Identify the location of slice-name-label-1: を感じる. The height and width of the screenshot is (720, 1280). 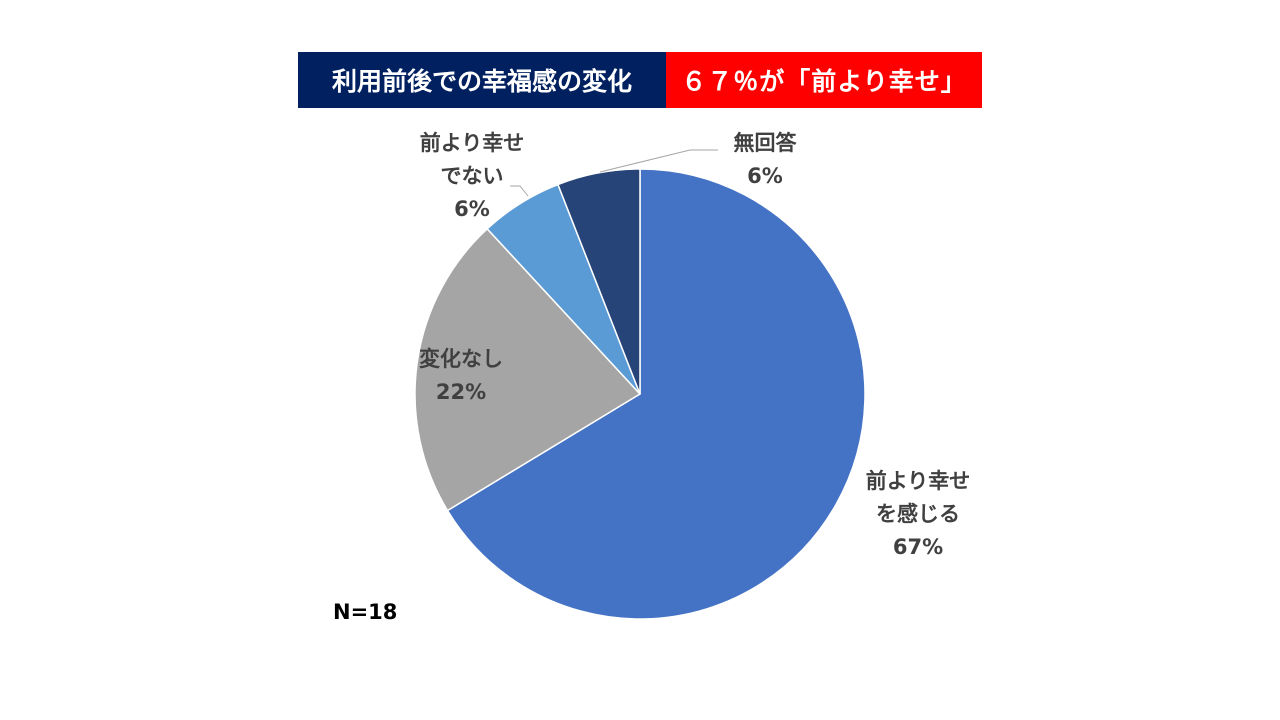
(918, 514).